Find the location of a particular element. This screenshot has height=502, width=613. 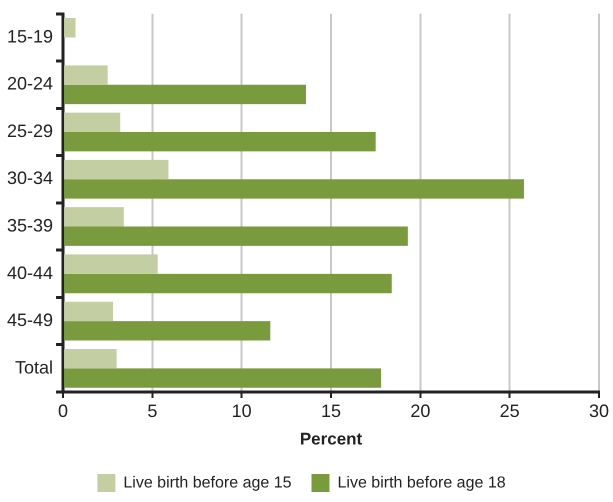

y-tick-label: 40-44 is located at coordinates (30, 272).